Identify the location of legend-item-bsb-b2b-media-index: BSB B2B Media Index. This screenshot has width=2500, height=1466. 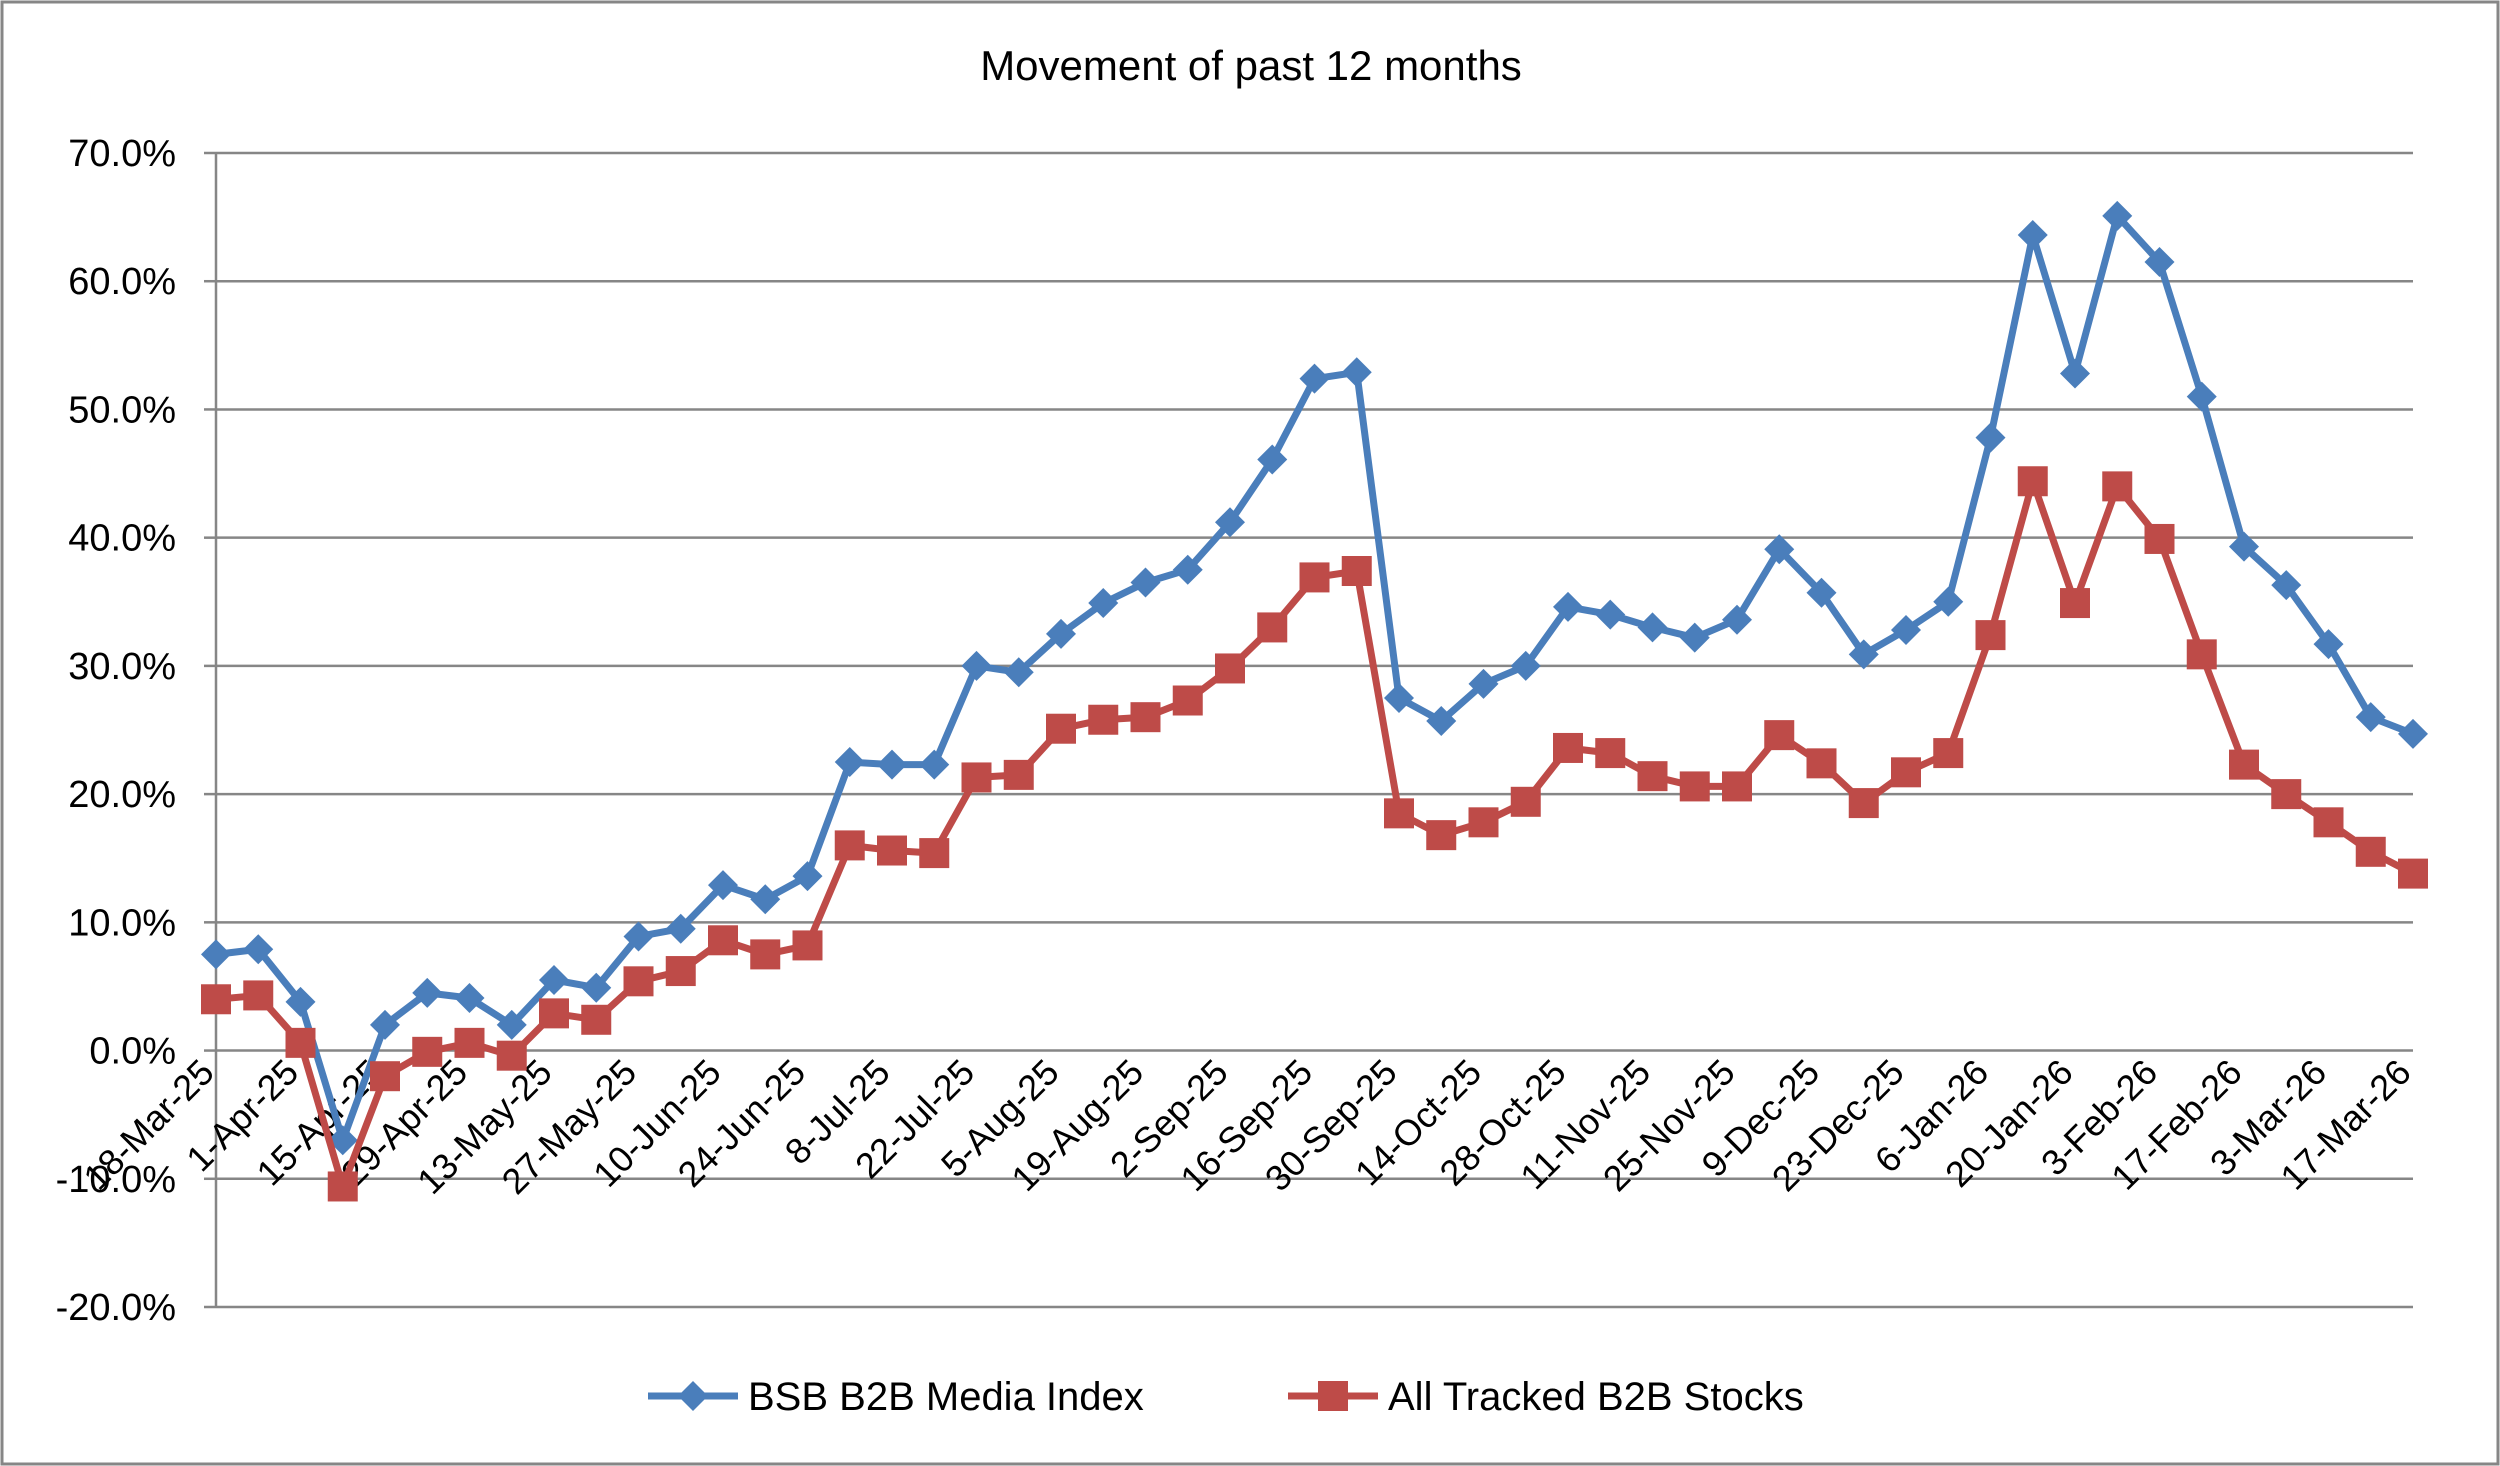
(896, 1397).